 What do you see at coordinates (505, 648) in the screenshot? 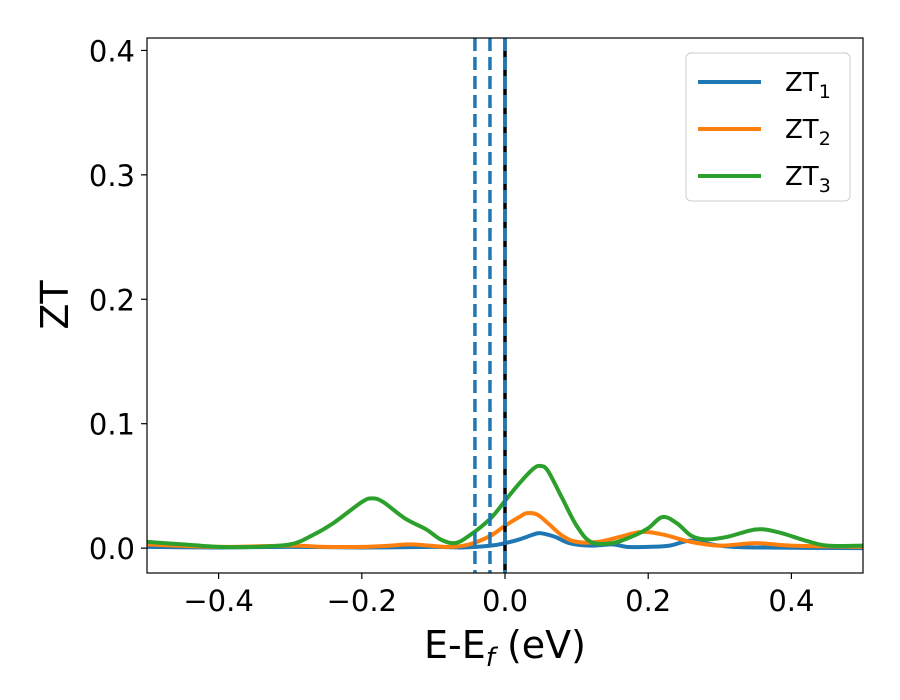
I see `x-axis-label: E-Ef (eV)` at bounding box center [505, 648].